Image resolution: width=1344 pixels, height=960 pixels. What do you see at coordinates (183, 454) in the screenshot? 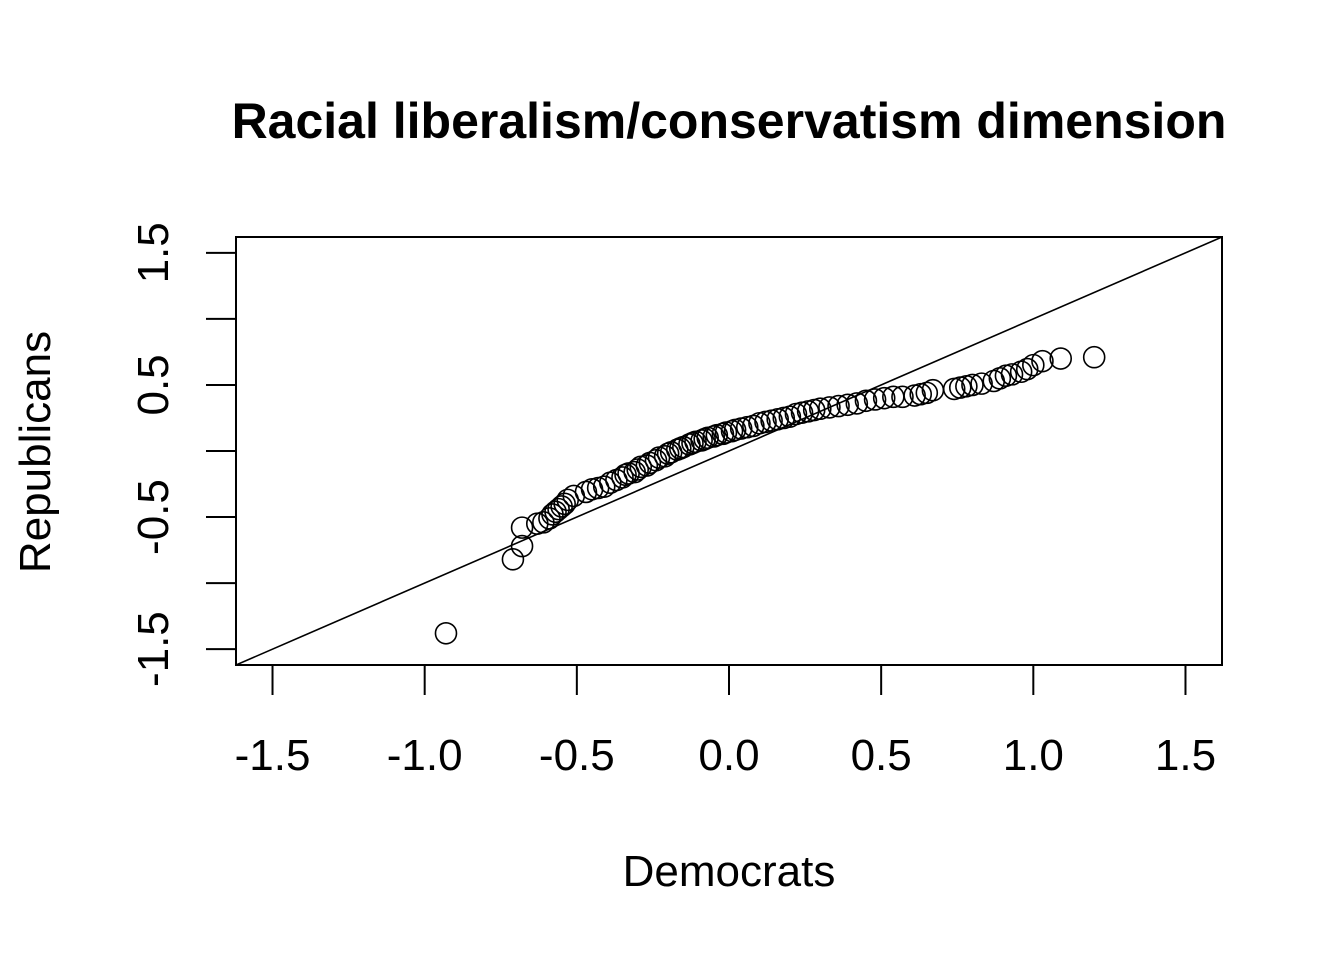
I see `y-axis: -1.5 -0.5 0.5 1.5` at bounding box center [183, 454].